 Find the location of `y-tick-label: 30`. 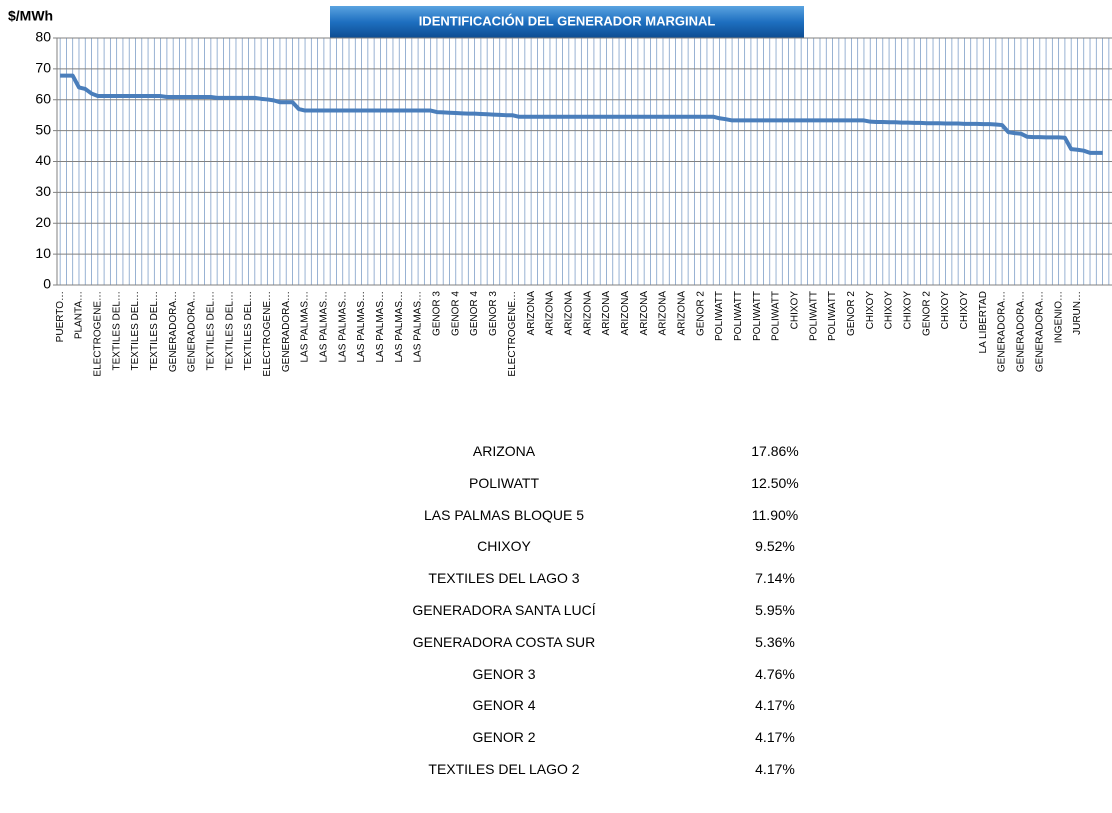

y-tick-label: 30 is located at coordinates (43, 191).